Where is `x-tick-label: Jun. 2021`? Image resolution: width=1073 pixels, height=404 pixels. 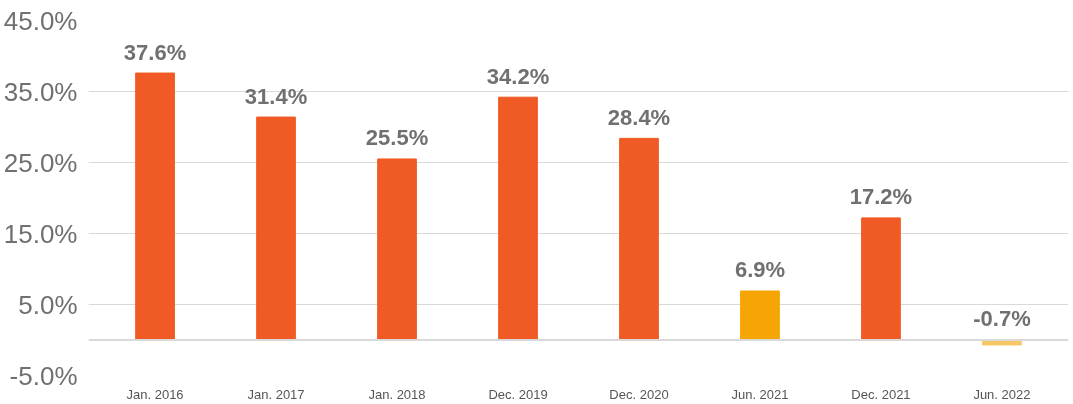
x-tick-label: Jun. 2021 is located at coordinates (760, 394).